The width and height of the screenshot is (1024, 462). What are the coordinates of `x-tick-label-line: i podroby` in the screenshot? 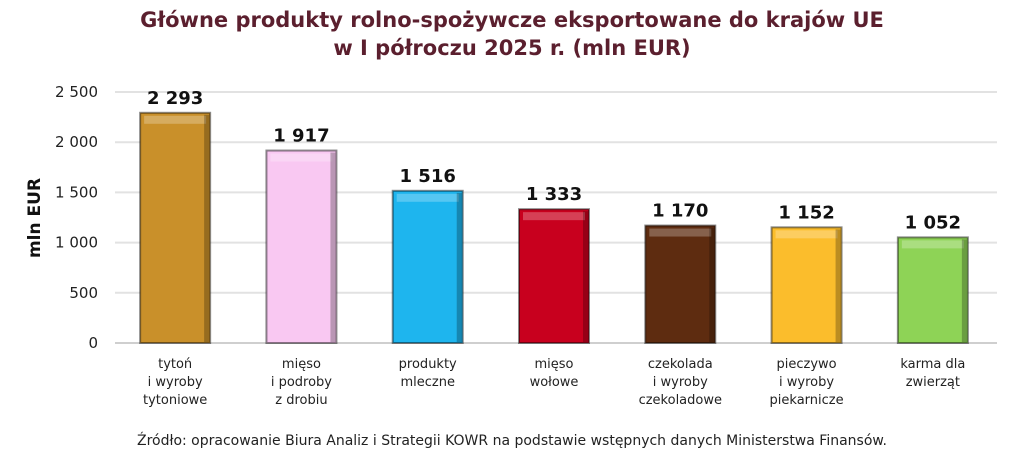 It's located at (301, 382).